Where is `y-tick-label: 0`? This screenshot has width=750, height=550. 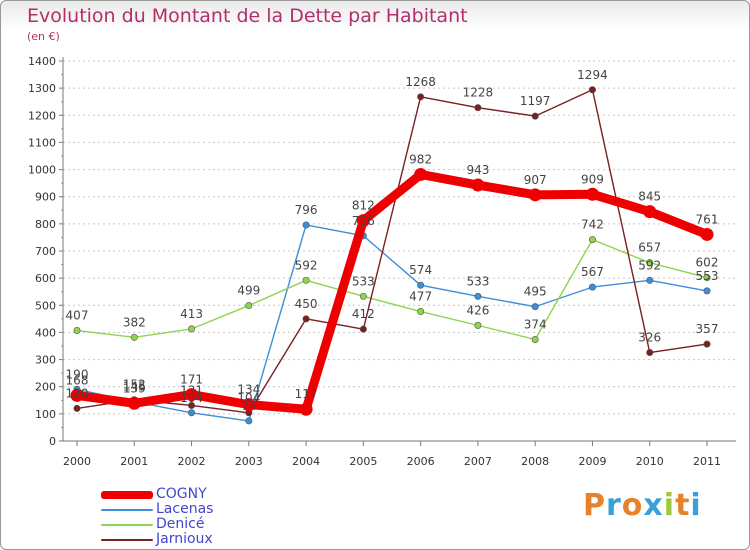 y-tick-label: 0 is located at coordinates (52, 441).